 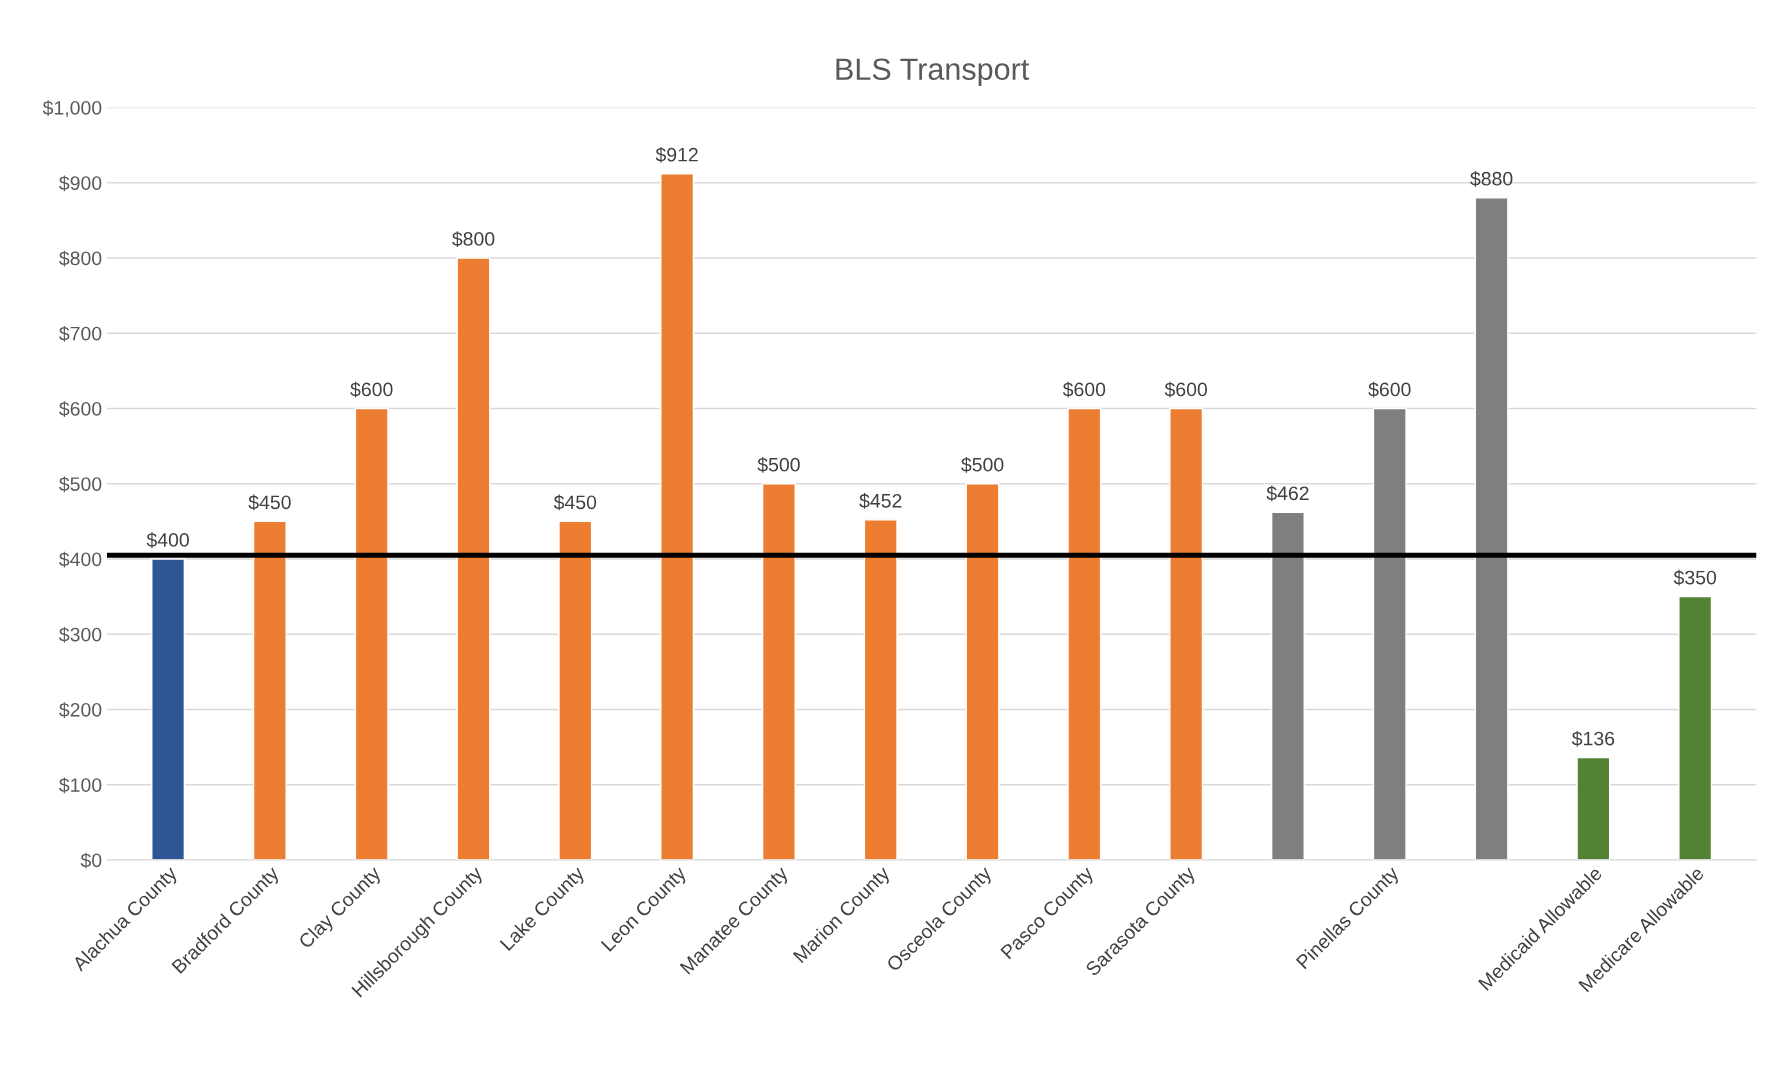 What do you see at coordinates (80, 634) in the screenshot?
I see `y-tick-label: $300` at bounding box center [80, 634].